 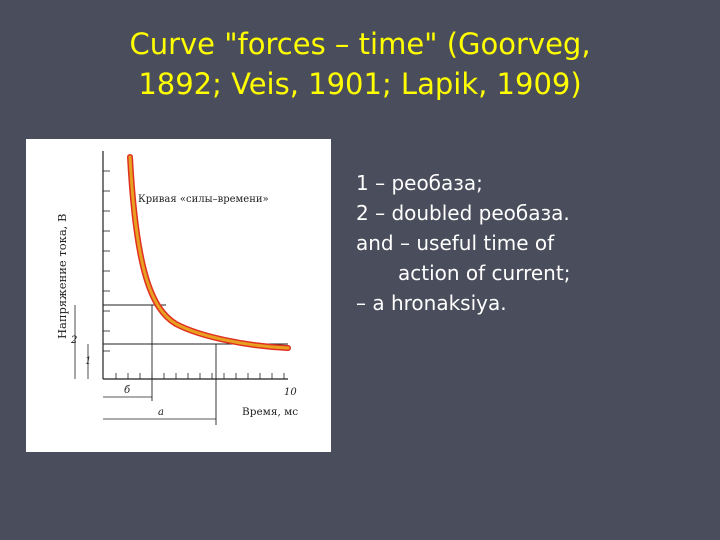 I want to click on marker-10-label: 10, so click(x=290, y=392).